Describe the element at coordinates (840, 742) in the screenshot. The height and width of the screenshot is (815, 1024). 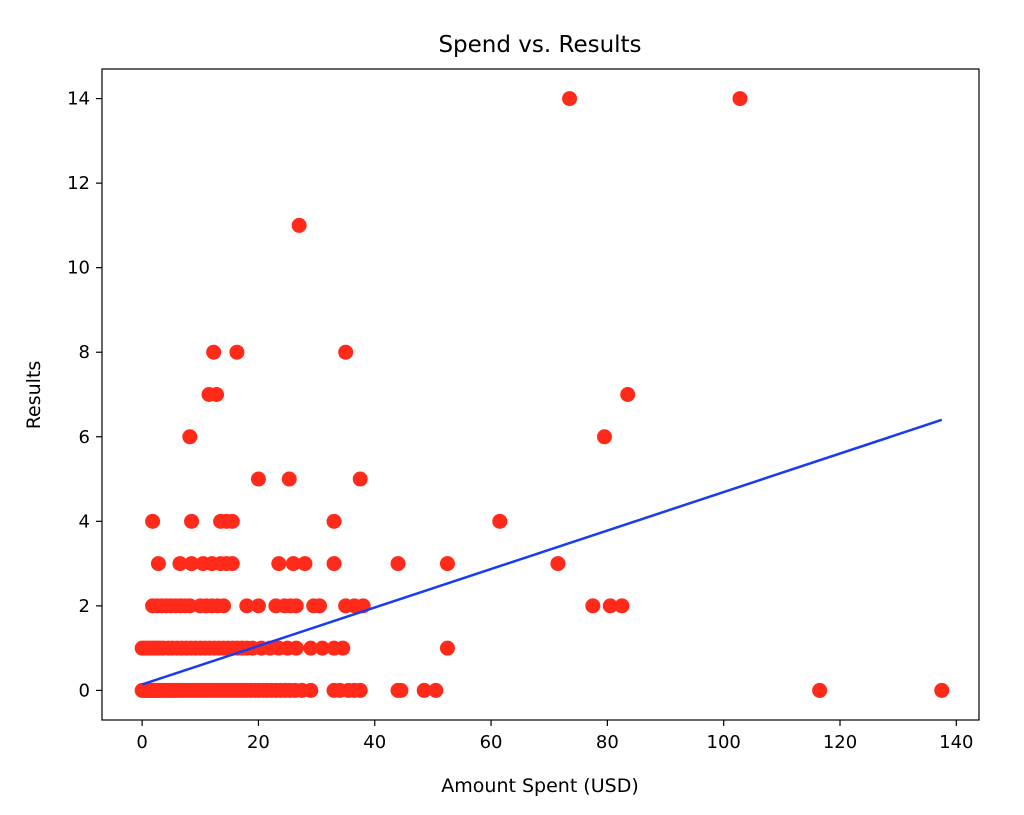
I see `x-tick-label: 120` at that location.